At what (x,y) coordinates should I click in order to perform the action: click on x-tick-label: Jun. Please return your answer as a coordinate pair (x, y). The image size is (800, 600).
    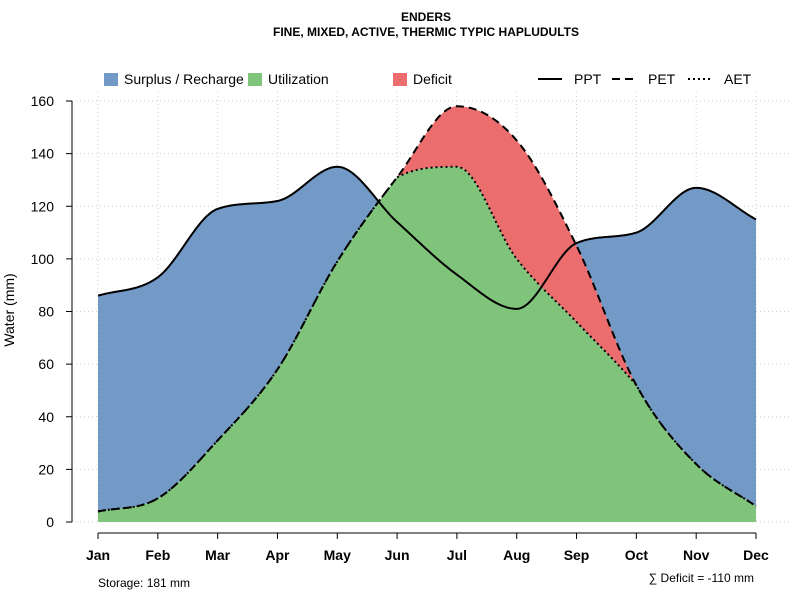
    Looking at the image, I should click on (397, 555).